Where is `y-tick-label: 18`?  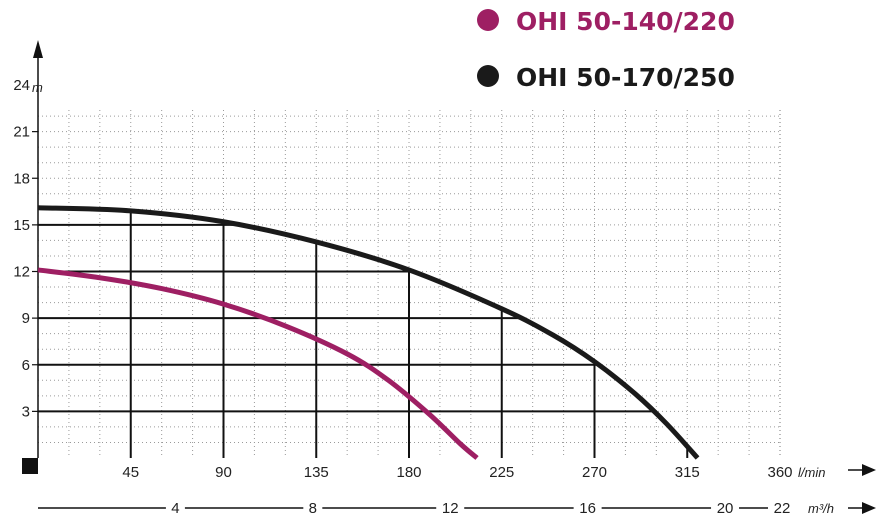 y-tick-label: 18 is located at coordinates (21, 178).